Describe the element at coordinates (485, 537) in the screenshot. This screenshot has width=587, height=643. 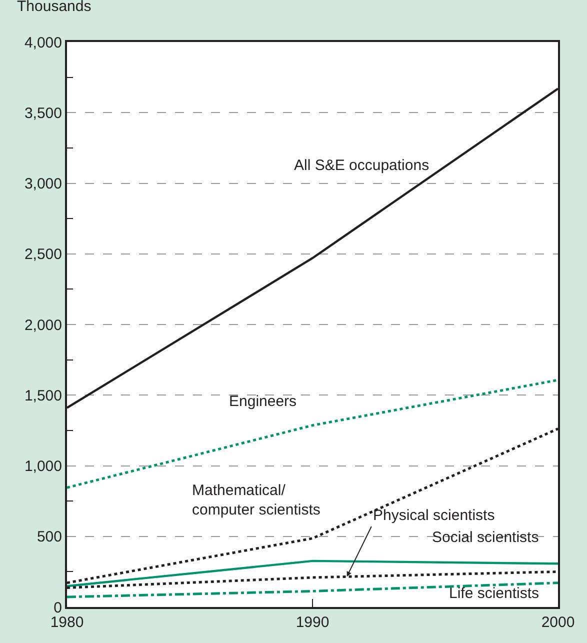
I see `series-label: Social scientists` at that location.